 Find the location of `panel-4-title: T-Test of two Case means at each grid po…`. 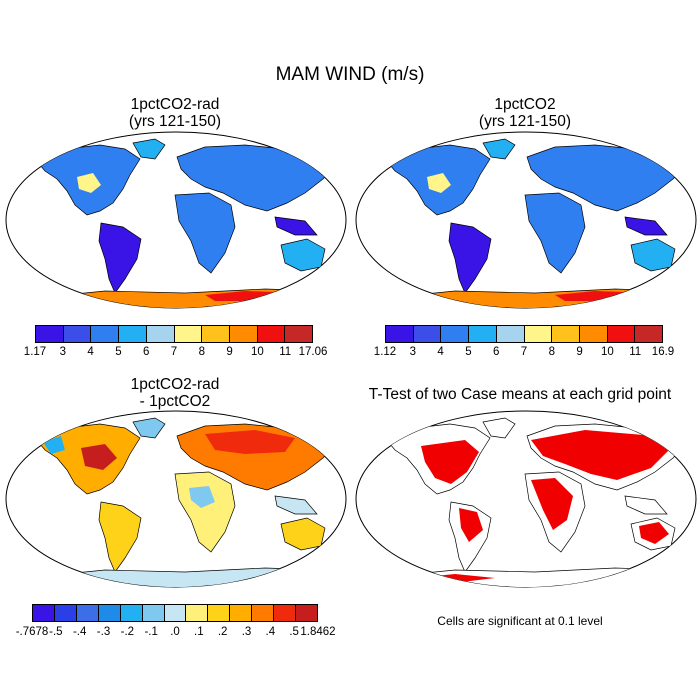

panel-4-title: T-Test of two Case means at each grid po… is located at coordinates (520, 394).